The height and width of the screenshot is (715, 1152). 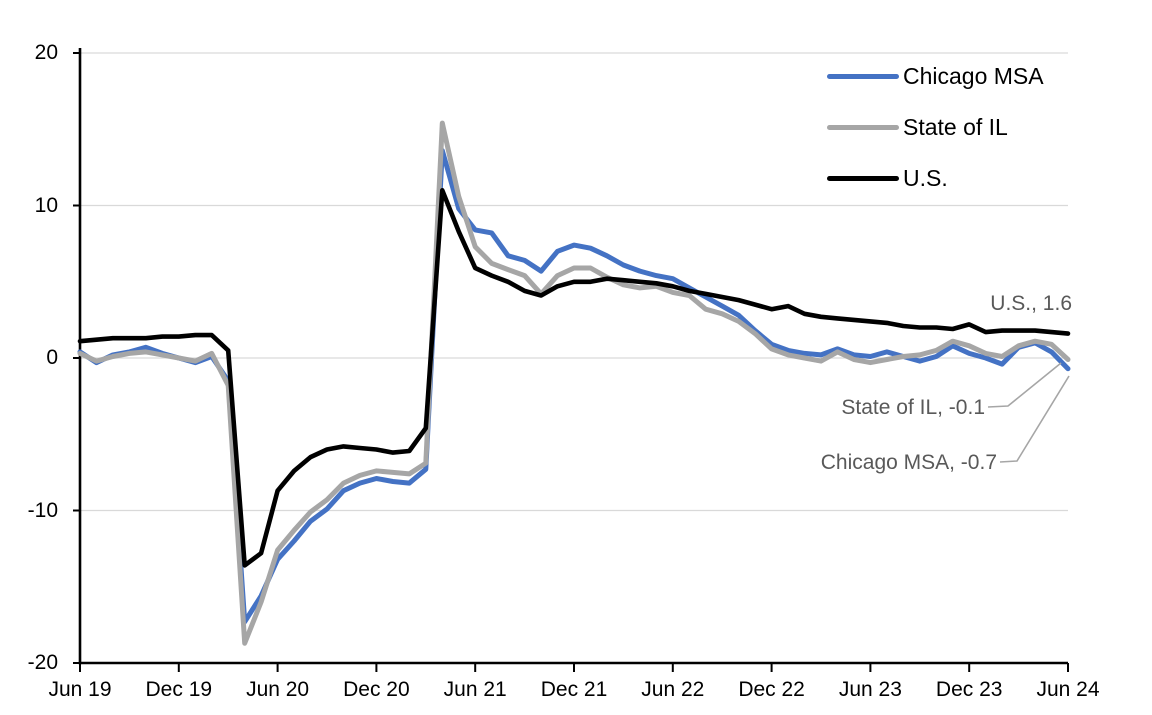 What do you see at coordinates (925, 178) in the screenshot?
I see `legend-label-us: U.S.` at bounding box center [925, 178].